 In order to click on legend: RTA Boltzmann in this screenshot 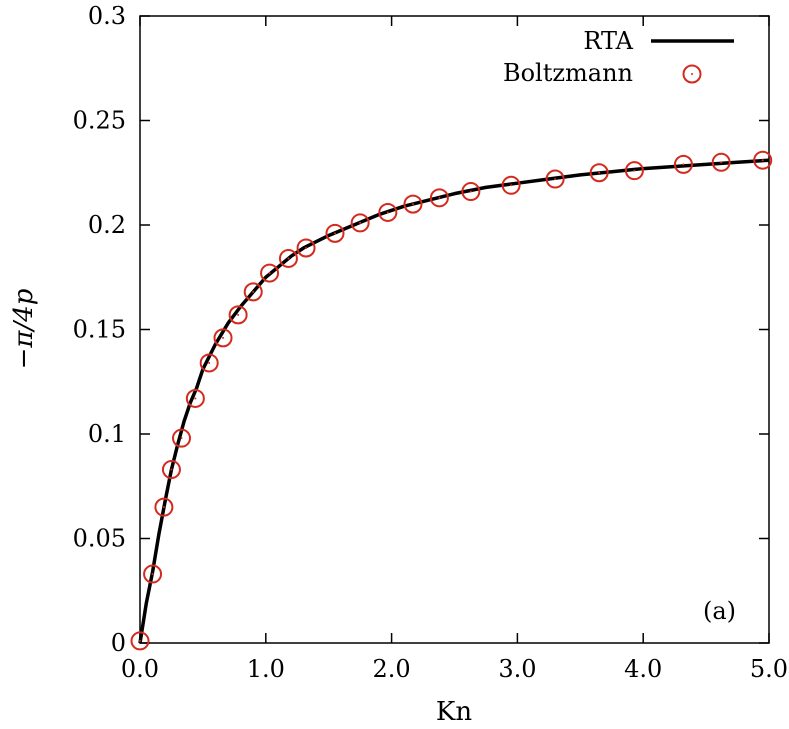, I will do `click(618, 57)`.